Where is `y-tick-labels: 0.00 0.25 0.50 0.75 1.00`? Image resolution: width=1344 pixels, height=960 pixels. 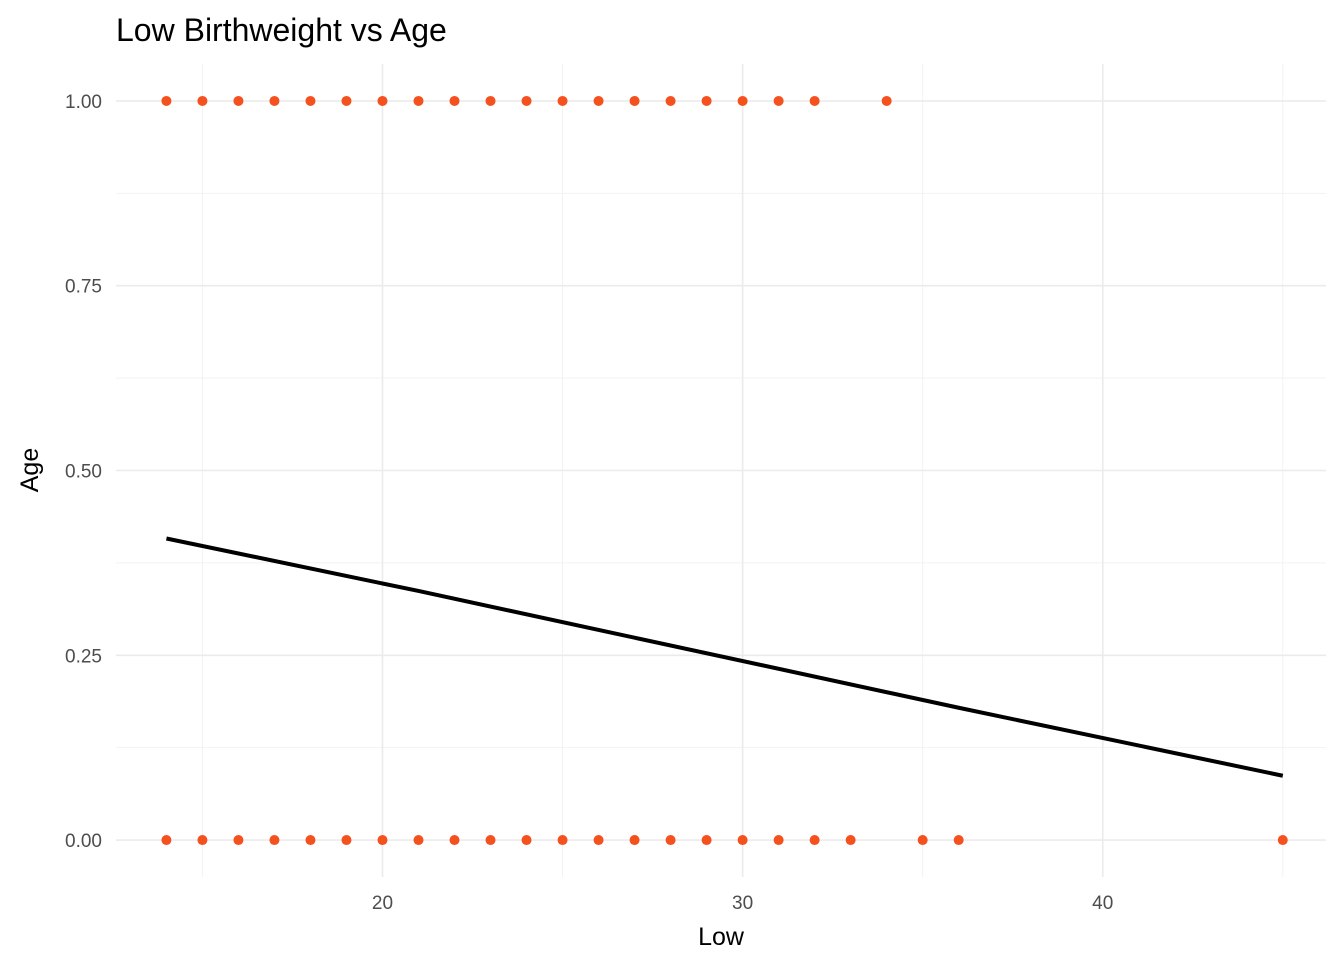
y-tick-labels: 0.00 0.25 0.50 0.75 1.00 is located at coordinates (83, 472).